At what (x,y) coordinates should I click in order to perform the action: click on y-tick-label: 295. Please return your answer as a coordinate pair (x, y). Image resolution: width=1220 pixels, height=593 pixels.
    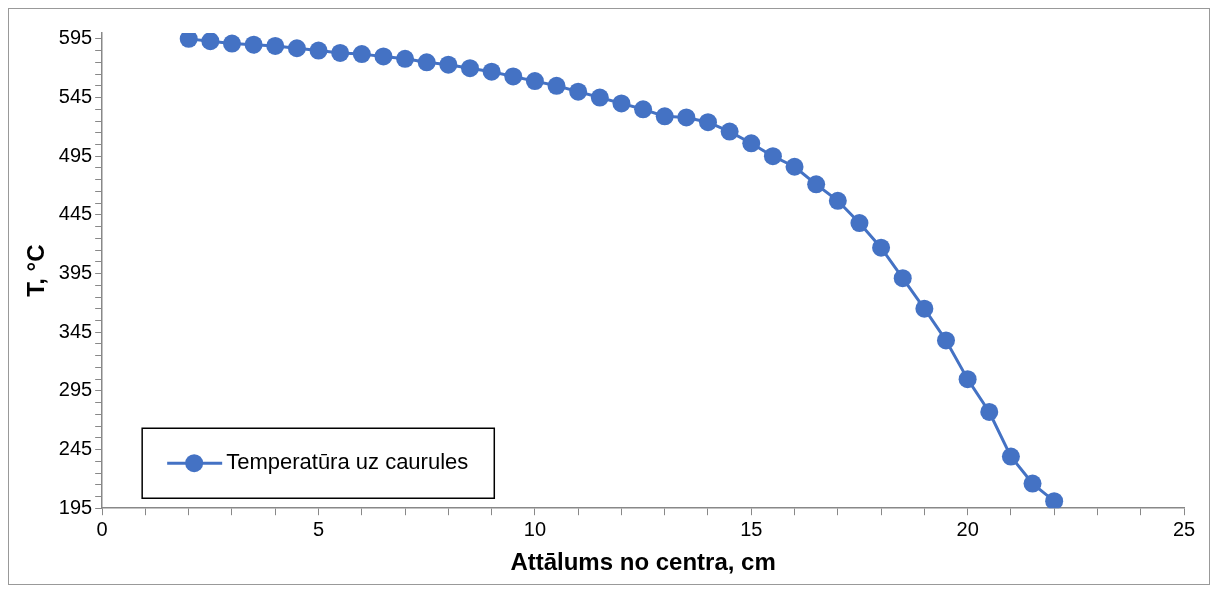
    Looking at the image, I should click on (75, 389).